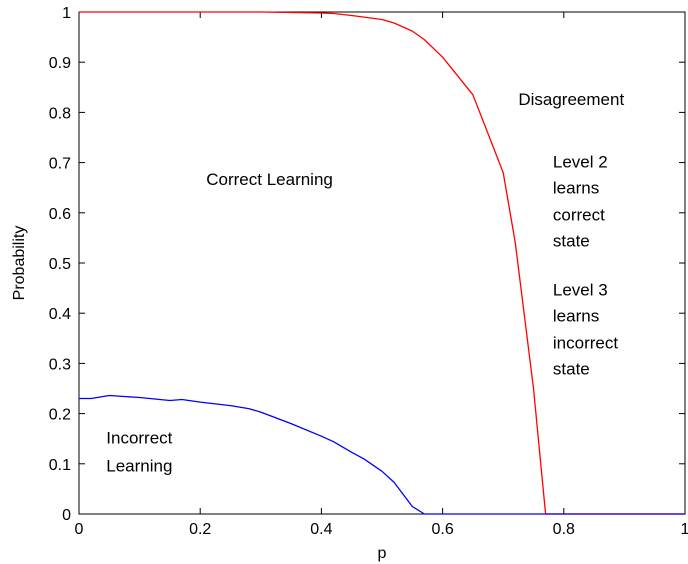  I want to click on y-tick-label: 0.5, so click(60, 264).